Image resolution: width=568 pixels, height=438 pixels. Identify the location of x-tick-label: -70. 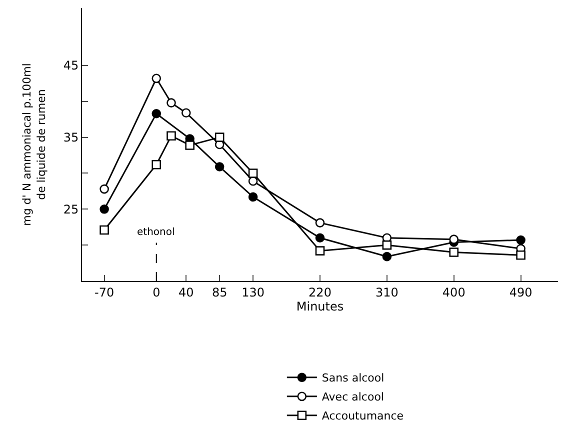
(104, 292).